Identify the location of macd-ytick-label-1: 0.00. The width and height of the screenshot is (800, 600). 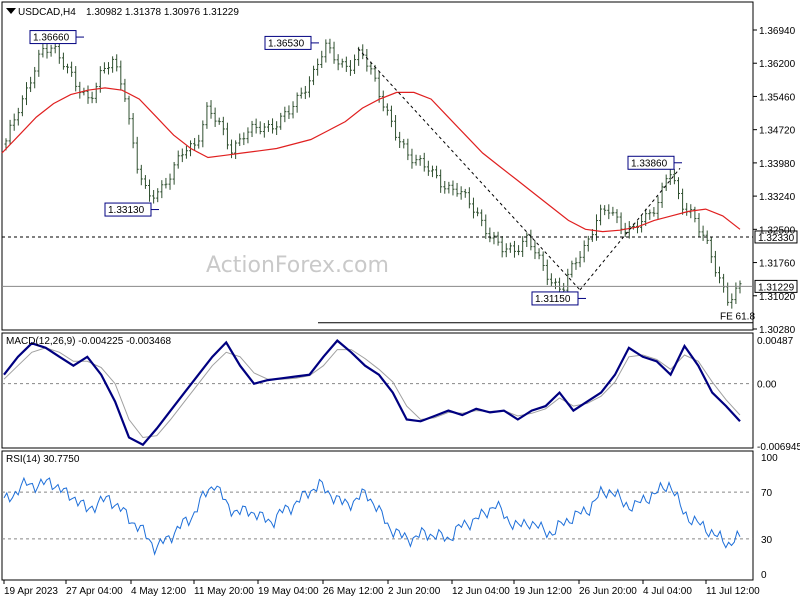
(767, 385).